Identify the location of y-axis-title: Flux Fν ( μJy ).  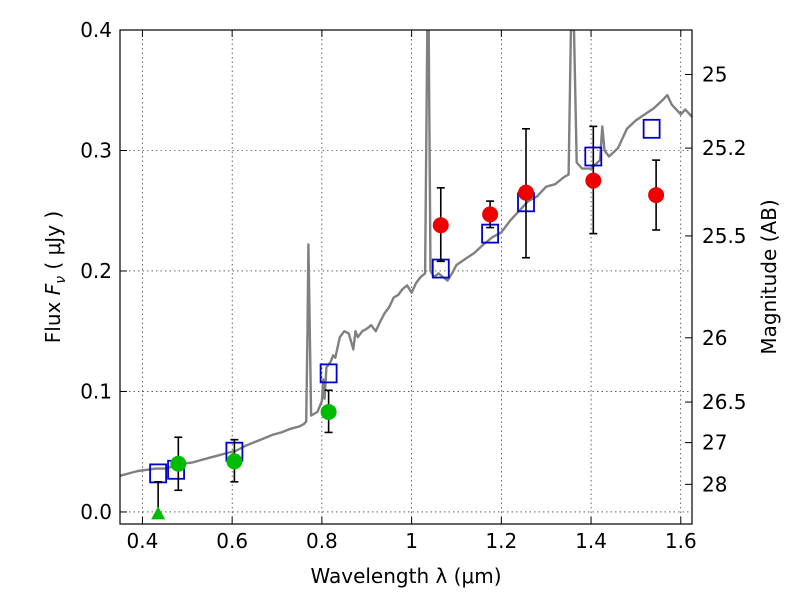
(55, 277).